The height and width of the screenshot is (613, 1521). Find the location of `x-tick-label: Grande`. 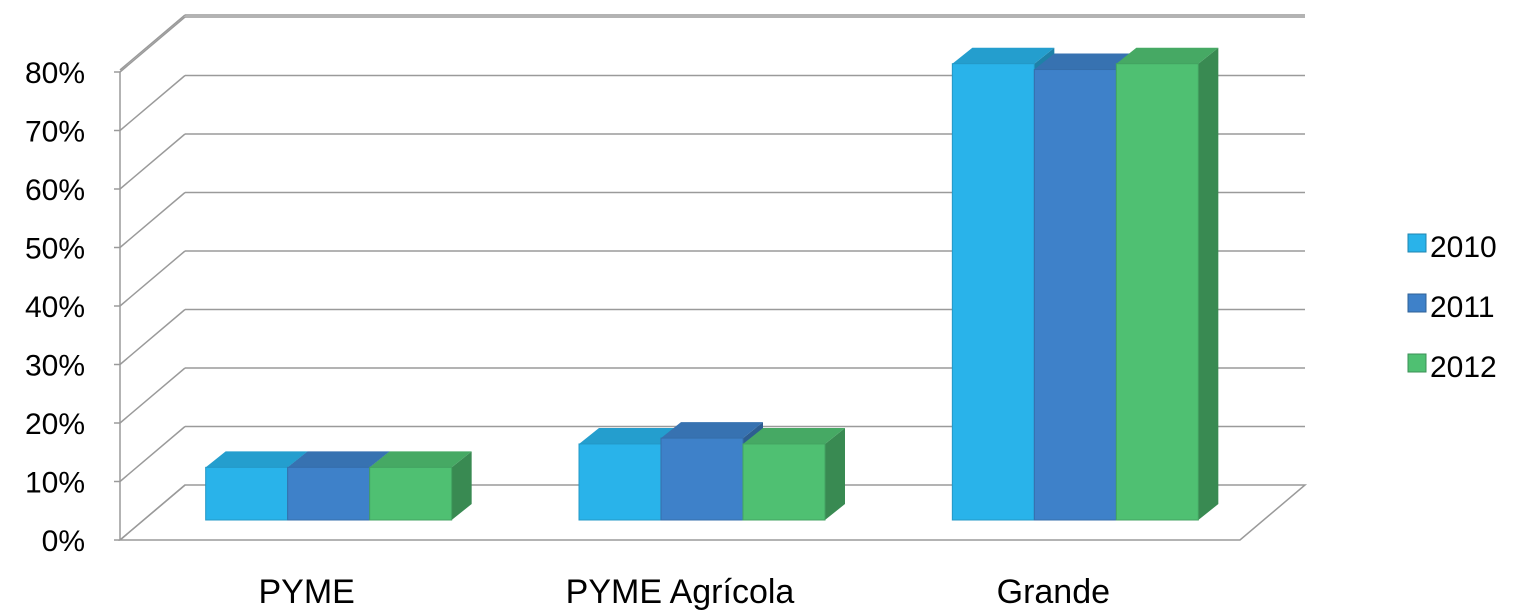

x-tick-label: Grande is located at coordinates (1053, 592).